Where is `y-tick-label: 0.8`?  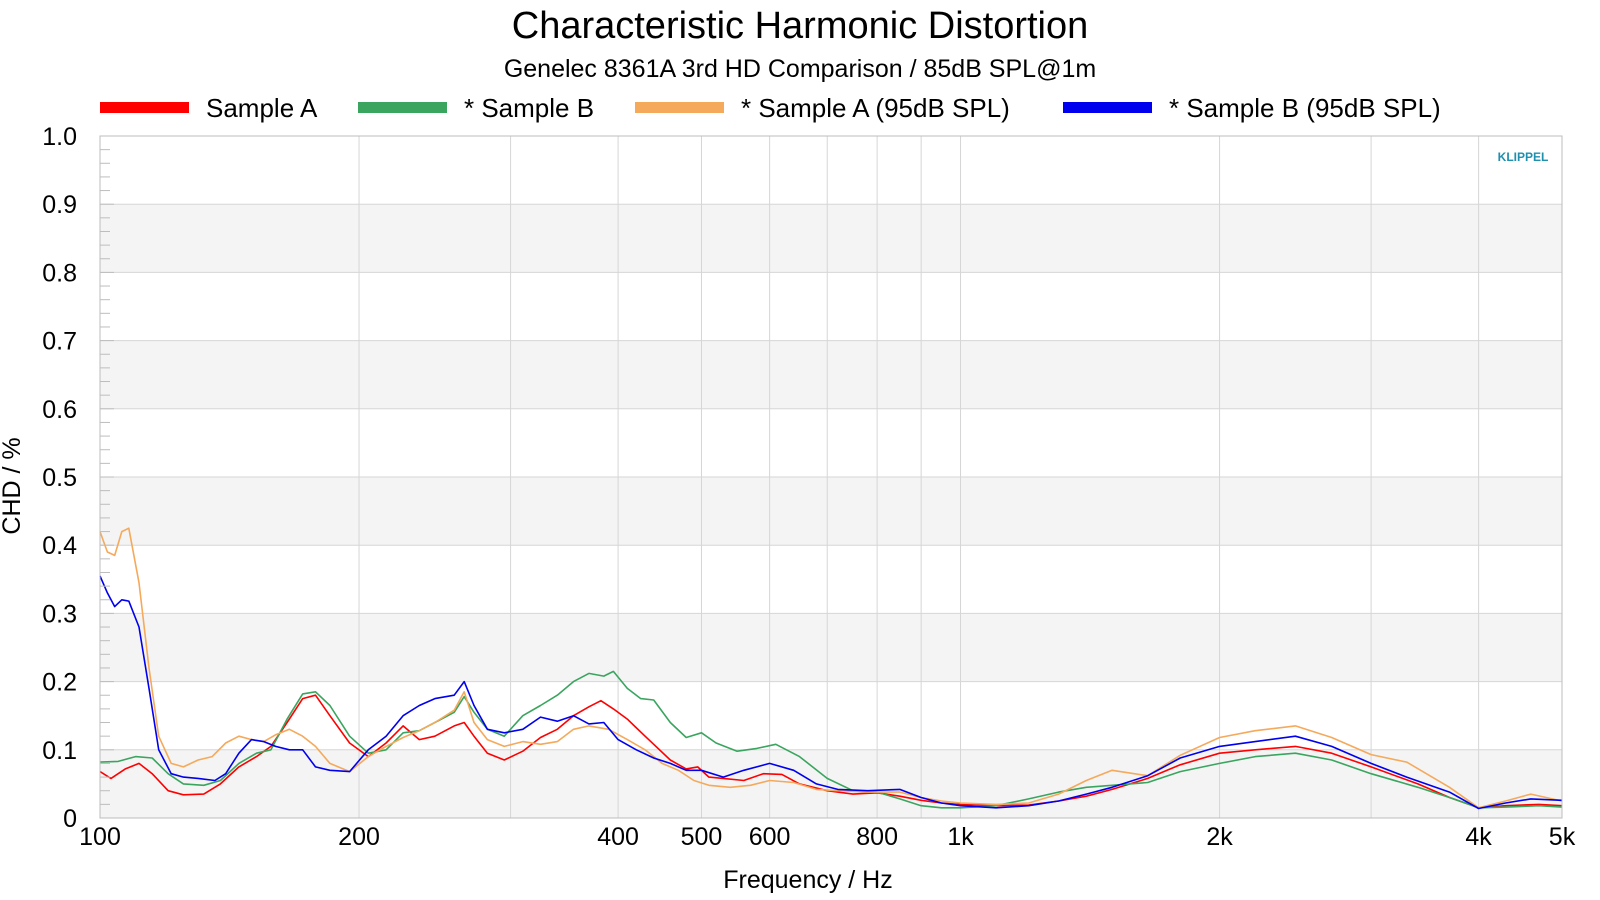
y-tick-label: 0.8 is located at coordinates (59, 273).